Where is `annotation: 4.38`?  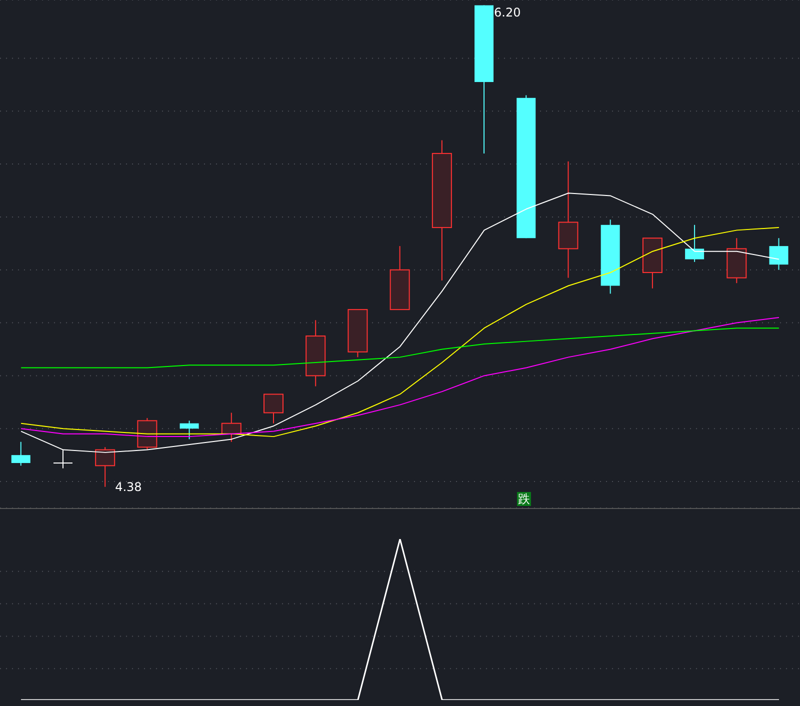 annotation: 4.38 is located at coordinates (128, 487).